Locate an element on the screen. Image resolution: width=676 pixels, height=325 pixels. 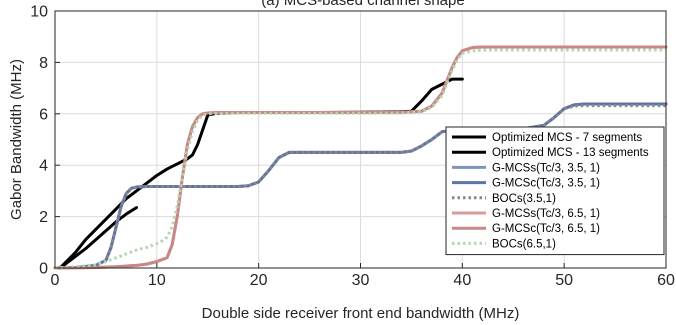
legend-label: G-MCSc(Tc/3, 6.5, 1) is located at coordinates (546, 229).